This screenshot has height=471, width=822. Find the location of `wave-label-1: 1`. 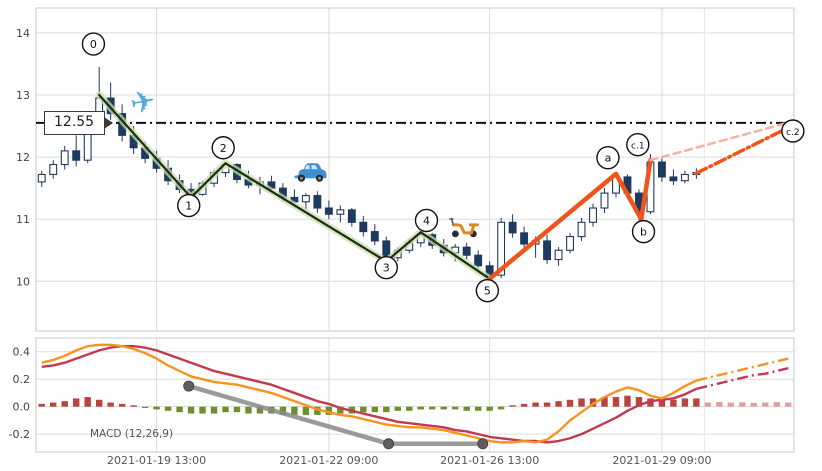

wave-label-1: 1 is located at coordinates (189, 205).